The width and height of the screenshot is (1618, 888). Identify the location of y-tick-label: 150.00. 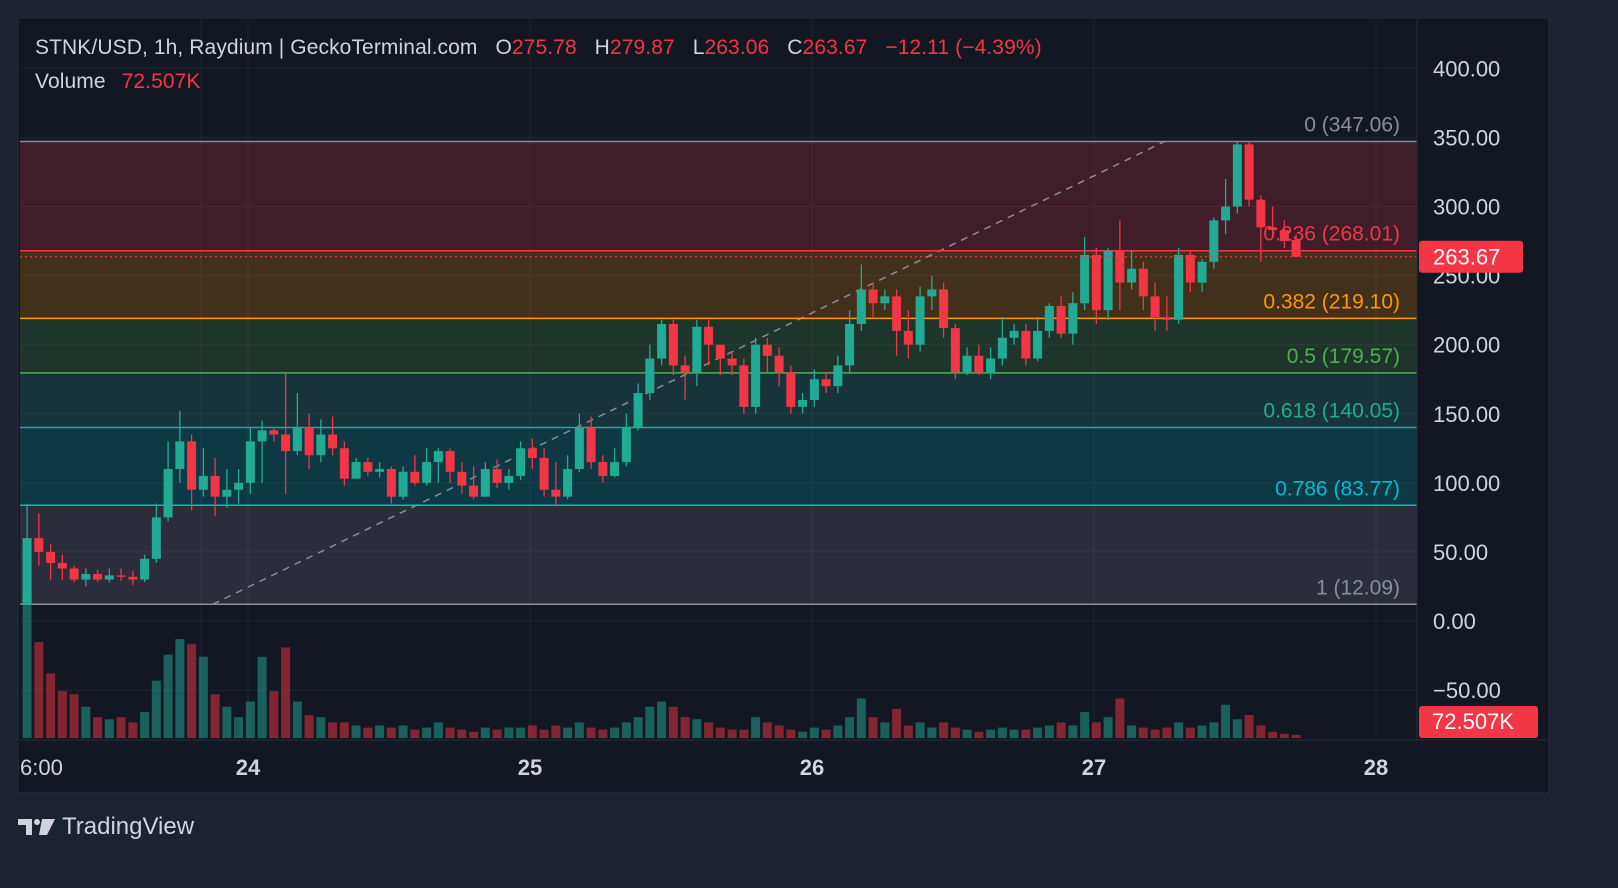
(1466, 414).